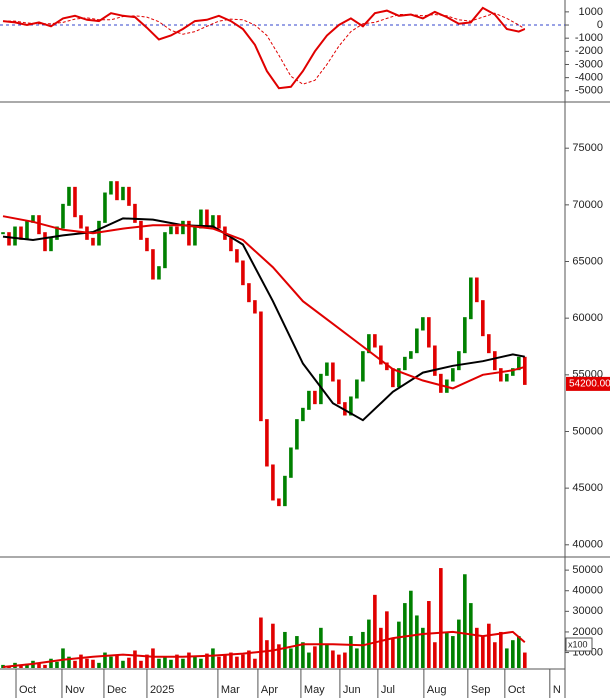 This screenshot has height=698, width=610. Describe the element at coordinates (314, 690) in the screenshot. I see `x-tick-label: May` at that location.